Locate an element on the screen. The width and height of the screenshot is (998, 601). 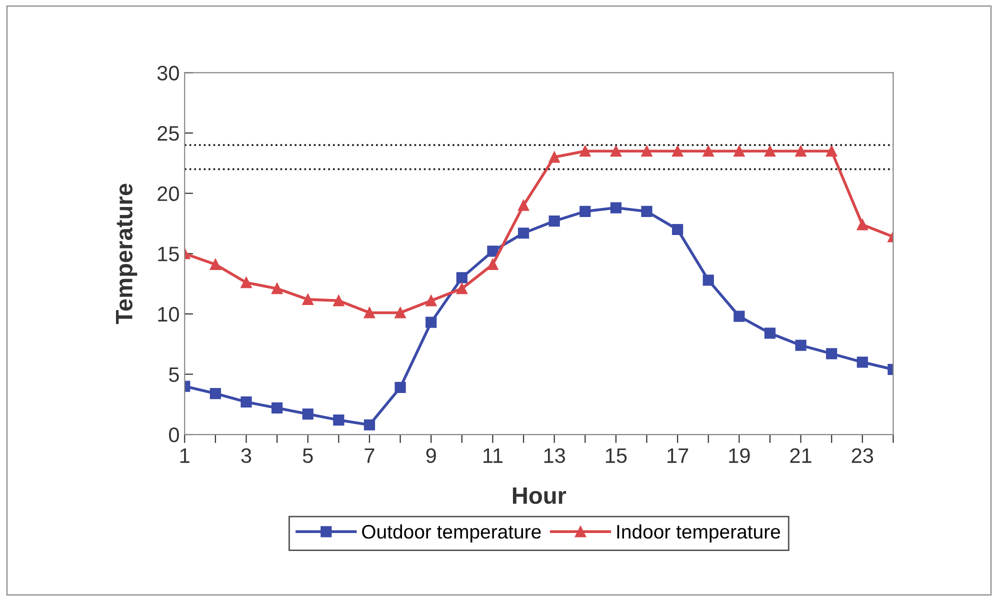
x-tick-label: 11 is located at coordinates (493, 455).